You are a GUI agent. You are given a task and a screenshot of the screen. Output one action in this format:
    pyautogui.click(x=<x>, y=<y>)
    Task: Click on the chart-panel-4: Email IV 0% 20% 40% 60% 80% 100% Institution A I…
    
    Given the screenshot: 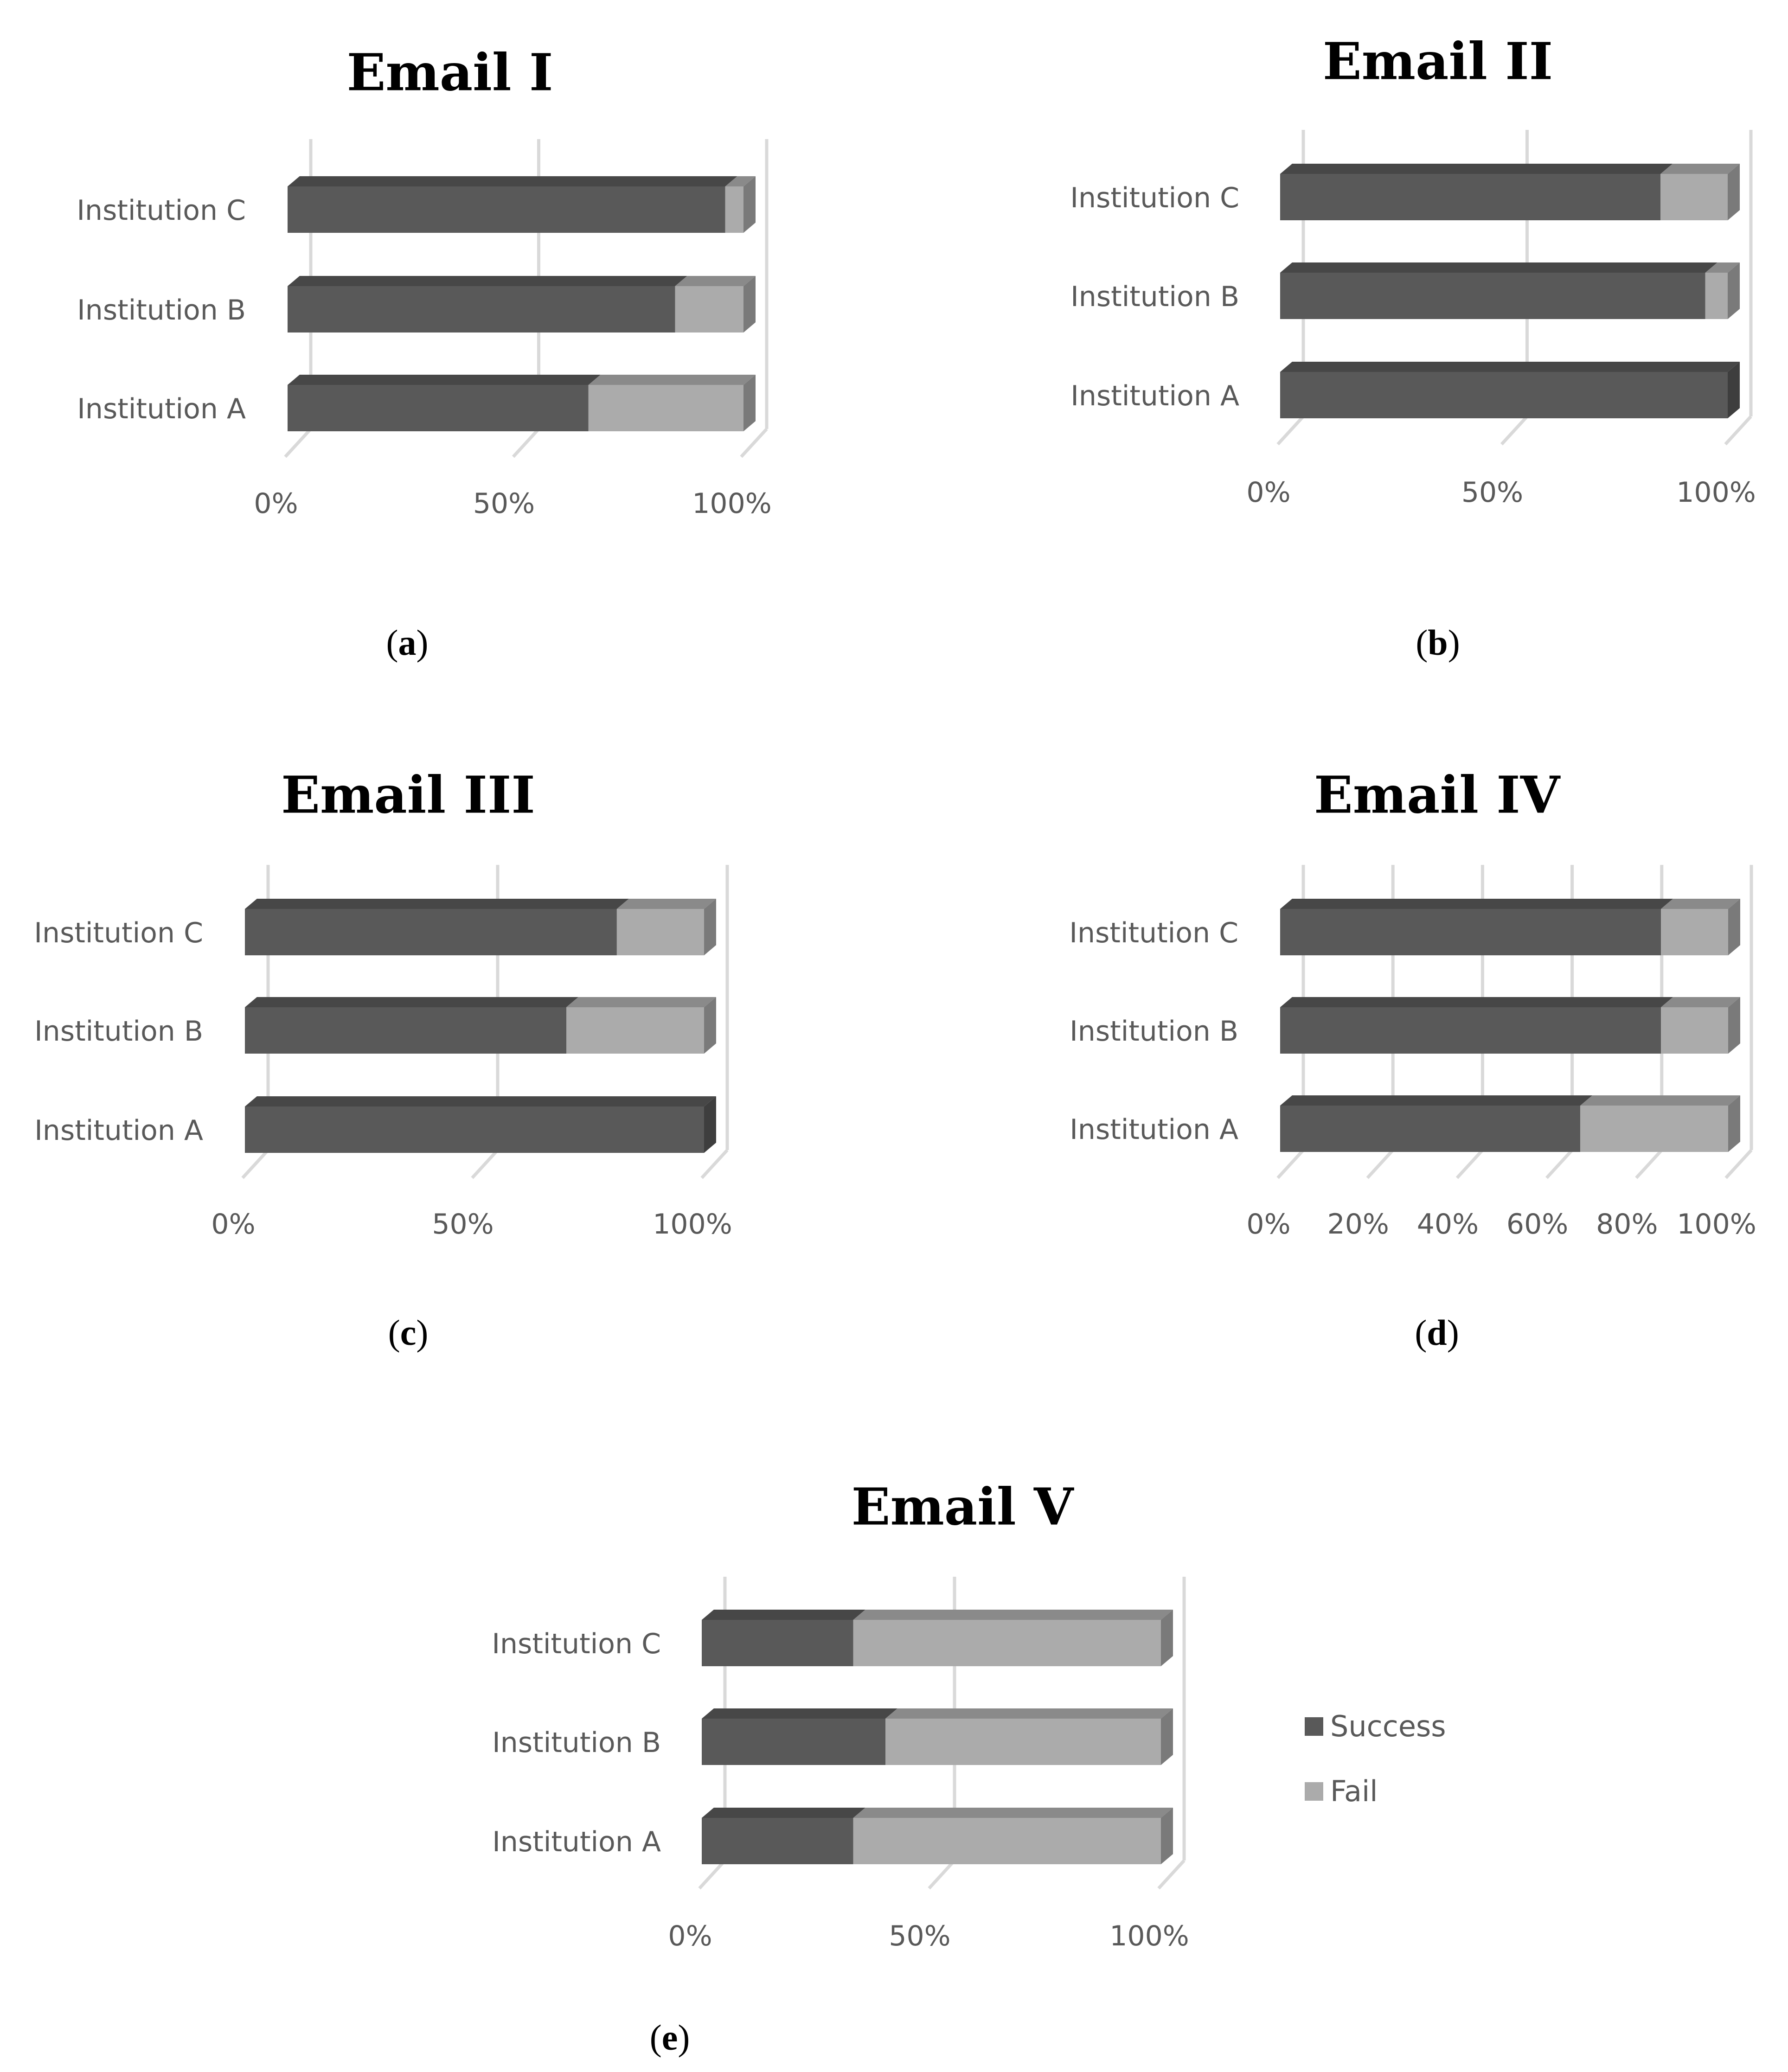 What is the action you would take?
    pyautogui.click(x=1412, y=1059)
    